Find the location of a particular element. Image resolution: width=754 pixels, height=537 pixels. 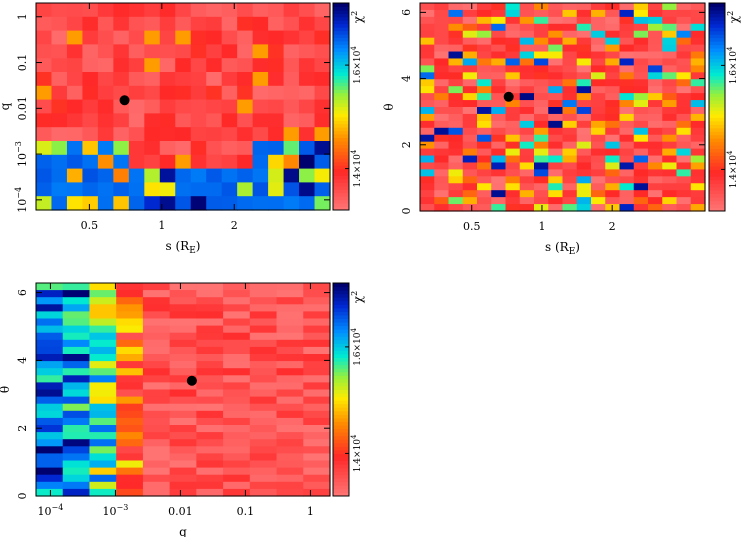

x-axis-label-close: ) is located at coordinates (577, 247).